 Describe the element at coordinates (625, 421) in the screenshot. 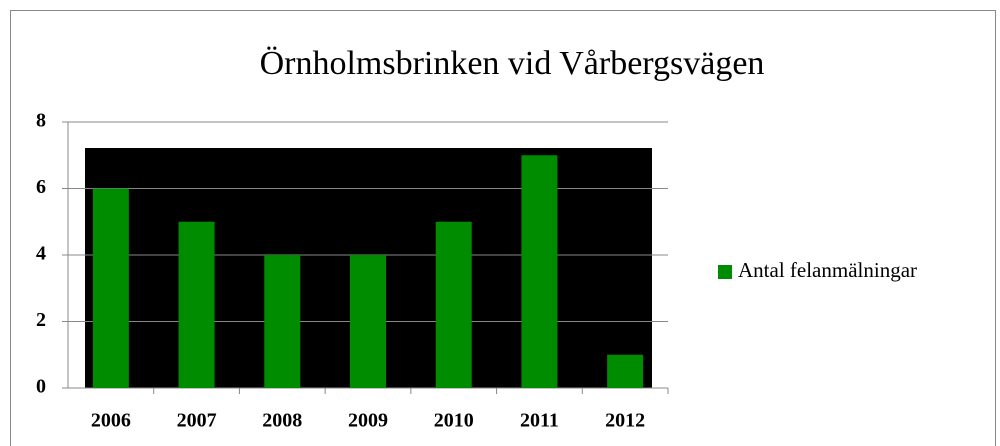

I see `x-tick-label: 2012` at that location.